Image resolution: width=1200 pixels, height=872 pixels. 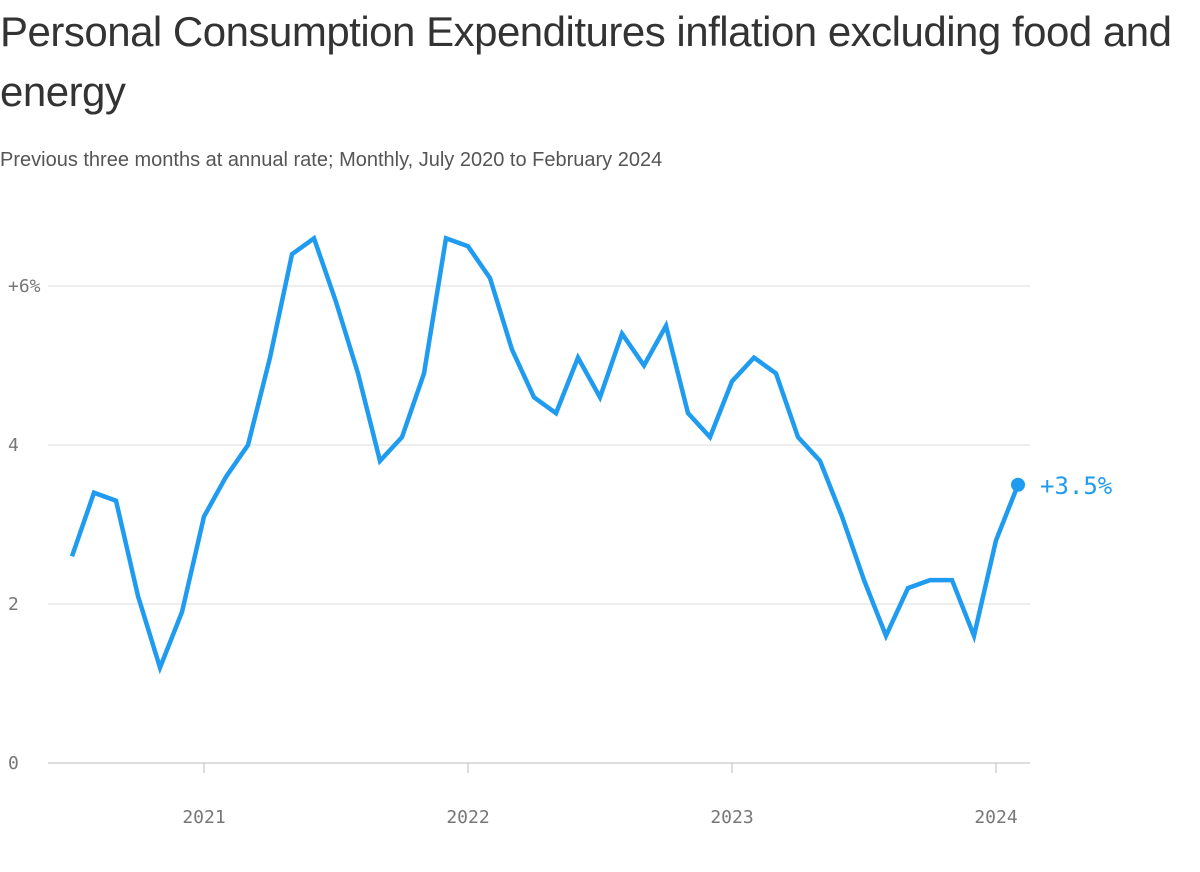 What do you see at coordinates (995, 817) in the screenshot?
I see `x-tick-label: 2024` at bounding box center [995, 817].